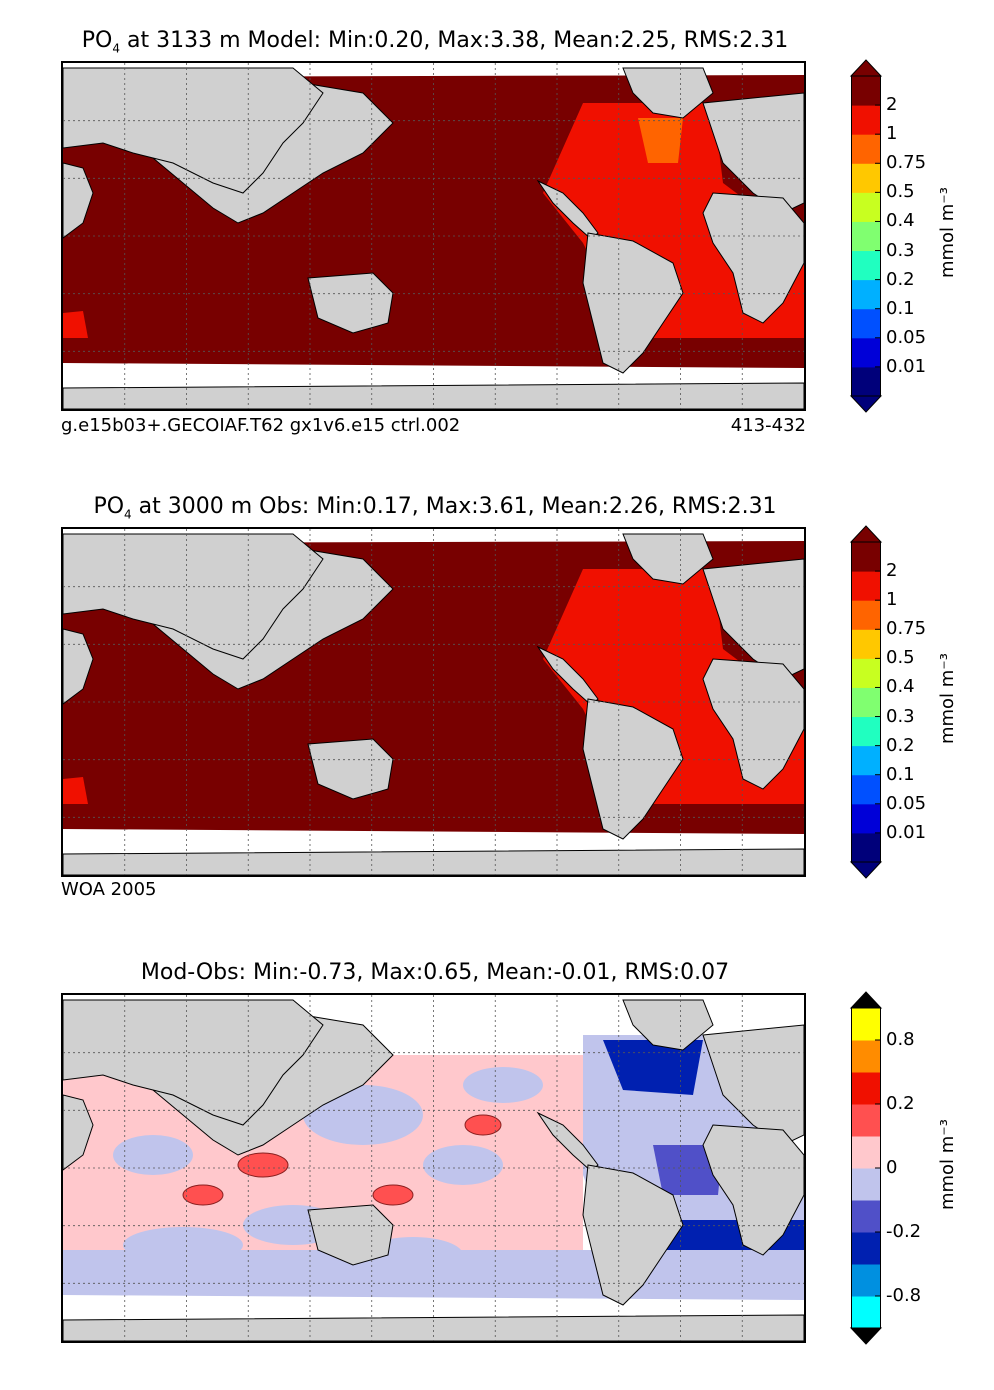 Image resolution: width=994 pixels, height=1390 pixels. Describe the element at coordinates (768, 425) in the screenshot. I see `year-range-label: 413-432` at that location.